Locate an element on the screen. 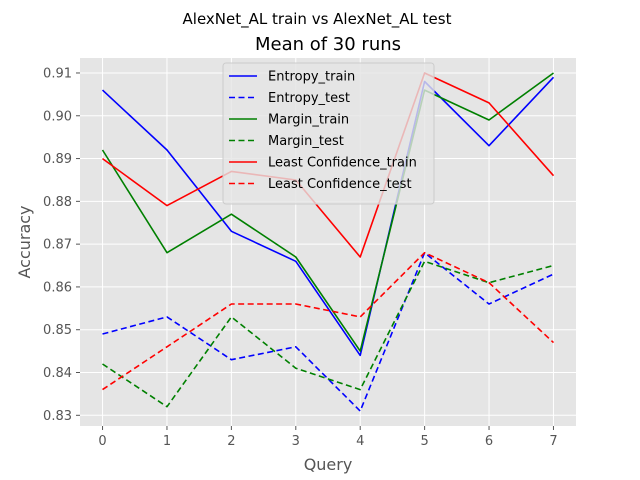  x-tick-label: 1 is located at coordinates (167, 441).